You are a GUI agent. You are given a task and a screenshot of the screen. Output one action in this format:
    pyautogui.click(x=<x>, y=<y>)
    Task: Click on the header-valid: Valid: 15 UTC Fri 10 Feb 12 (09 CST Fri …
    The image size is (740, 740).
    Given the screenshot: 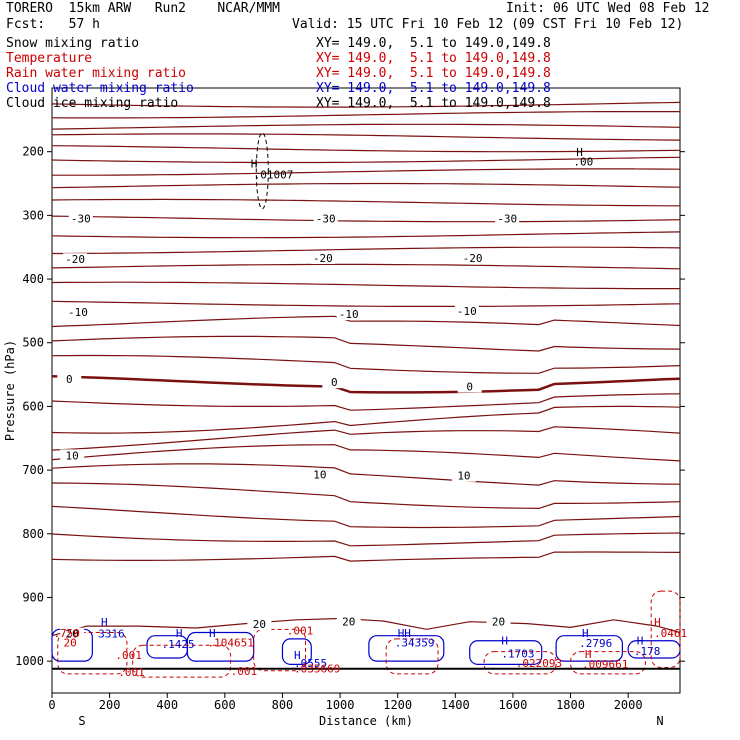 What is the action you would take?
    pyautogui.click(x=488, y=24)
    